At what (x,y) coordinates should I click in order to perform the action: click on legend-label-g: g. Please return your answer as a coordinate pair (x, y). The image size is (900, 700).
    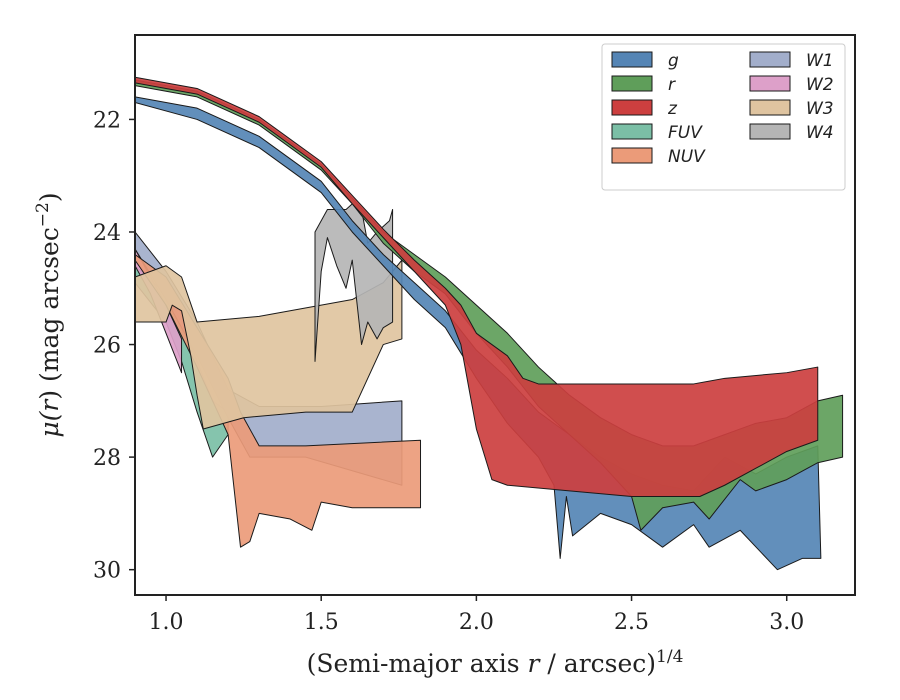
    Looking at the image, I should click on (673, 61).